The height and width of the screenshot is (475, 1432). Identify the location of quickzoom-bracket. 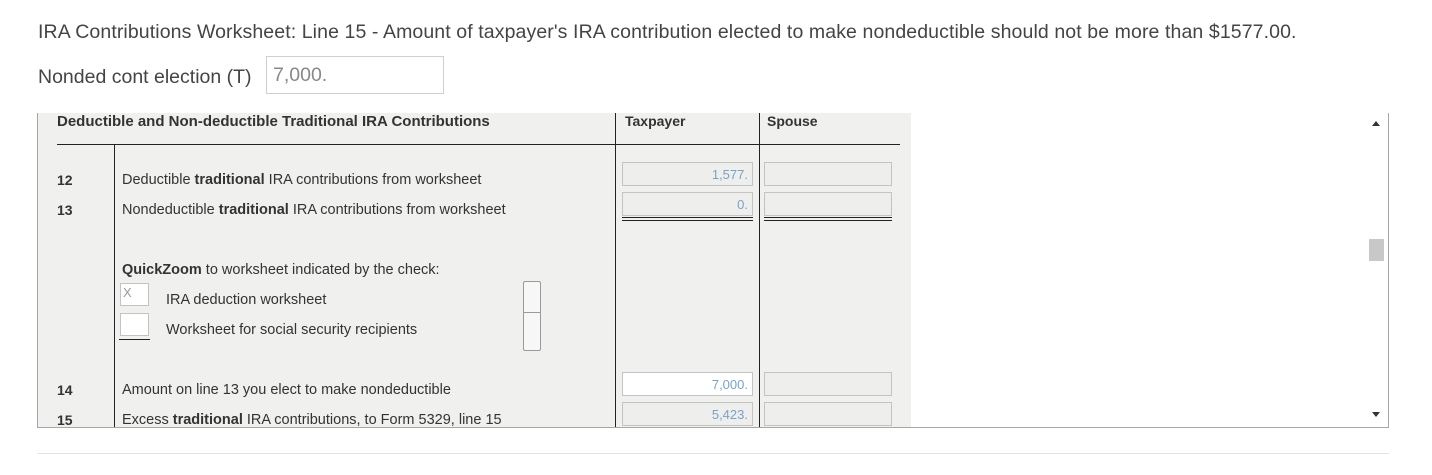
(532, 316).